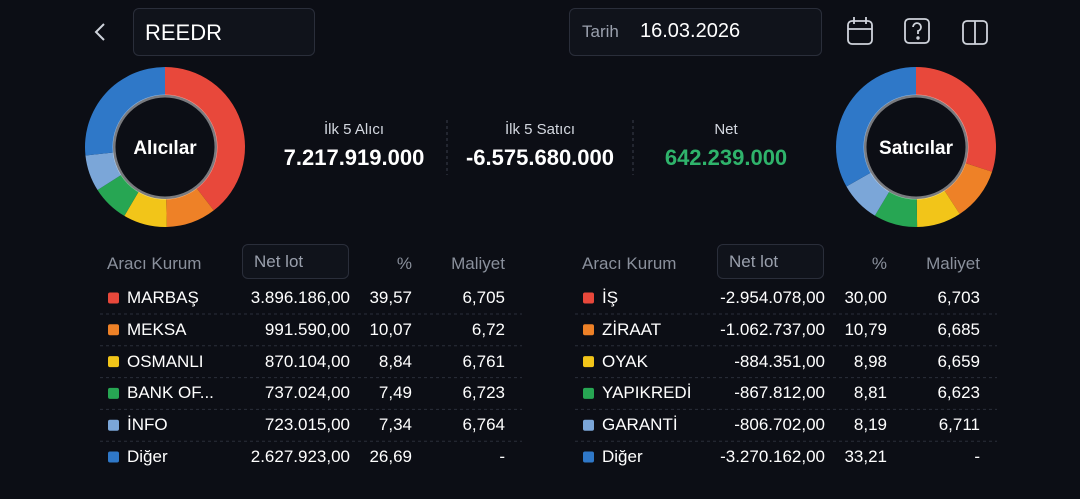  I want to click on percent: 30,00, so click(865, 297).